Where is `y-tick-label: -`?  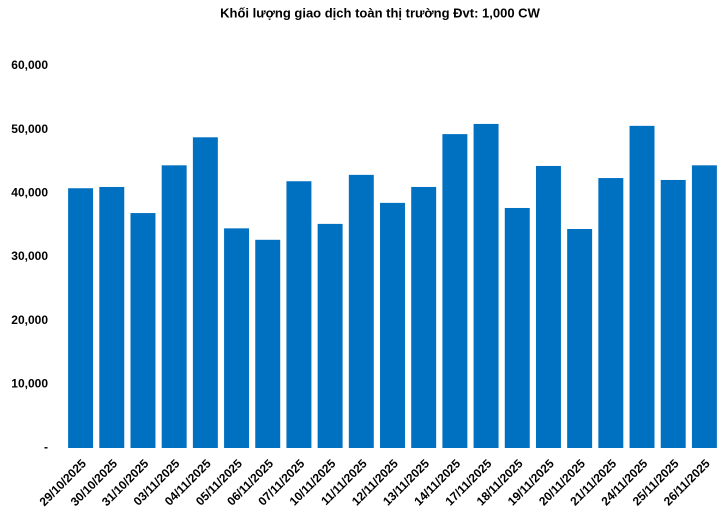
y-tick-label: - is located at coordinates (46, 447).